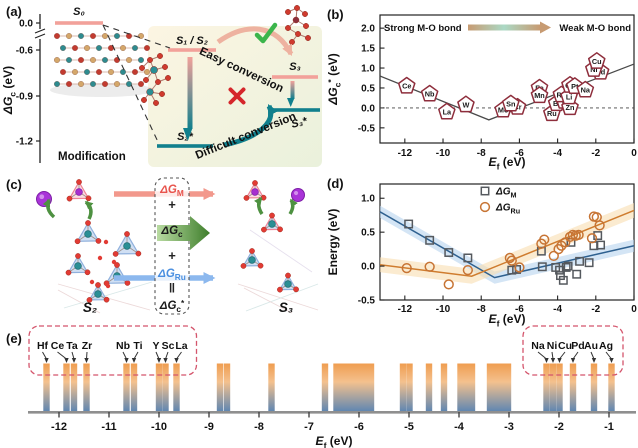 The height and width of the screenshot is (448, 638). Describe the element at coordinates (594, 387) in the screenshot. I see `bar-Au` at that location.